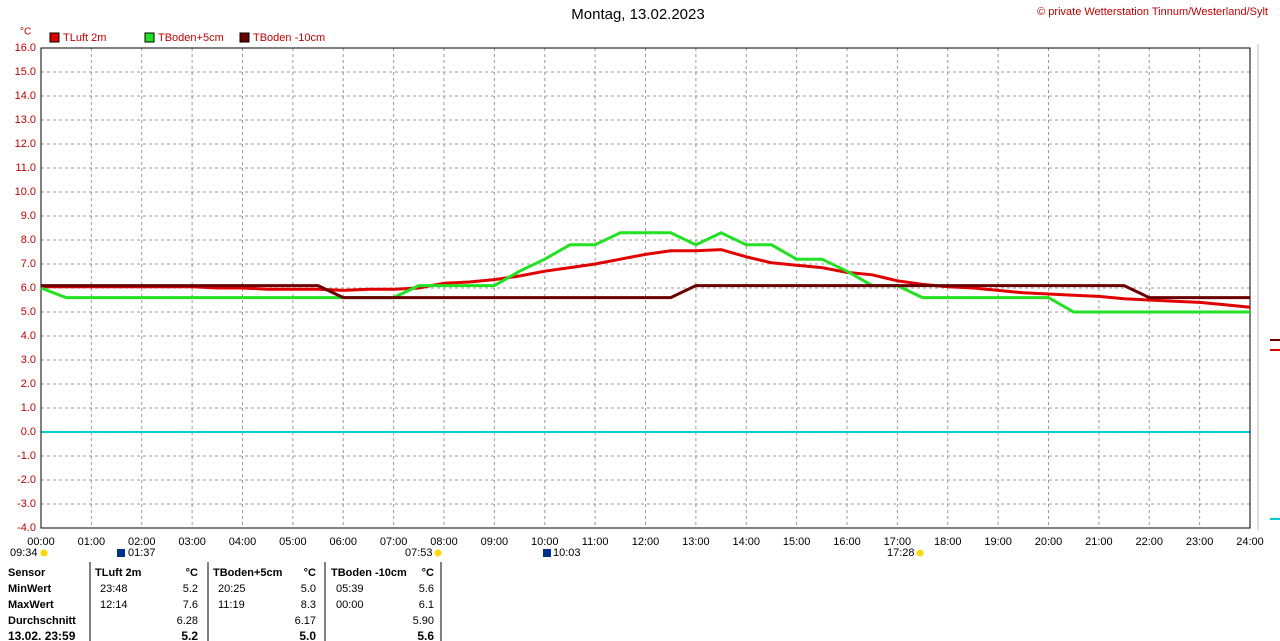 The image size is (1280, 641). Describe the element at coordinates (898, 542) in the screenshot. I see `x-tick-label: 17:00` at that location.